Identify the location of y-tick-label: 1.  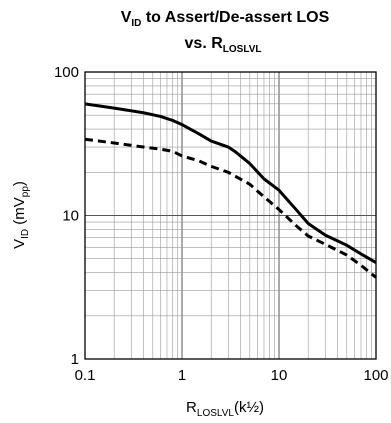
(75, 359).